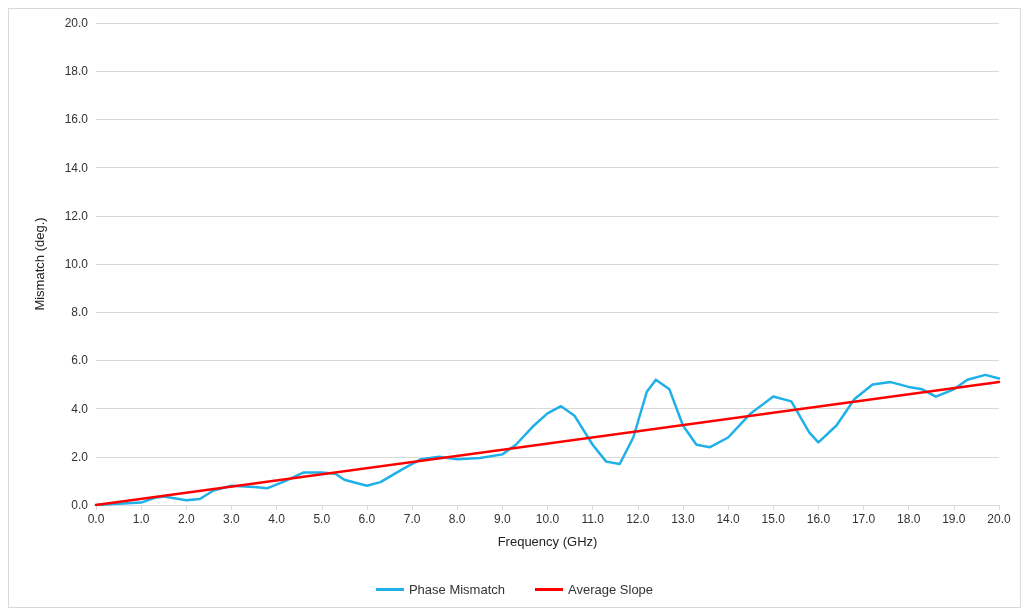 This screenshot has height=616, width=1029. I want to click on x-tick-label: 13.0, so click(683, 519).